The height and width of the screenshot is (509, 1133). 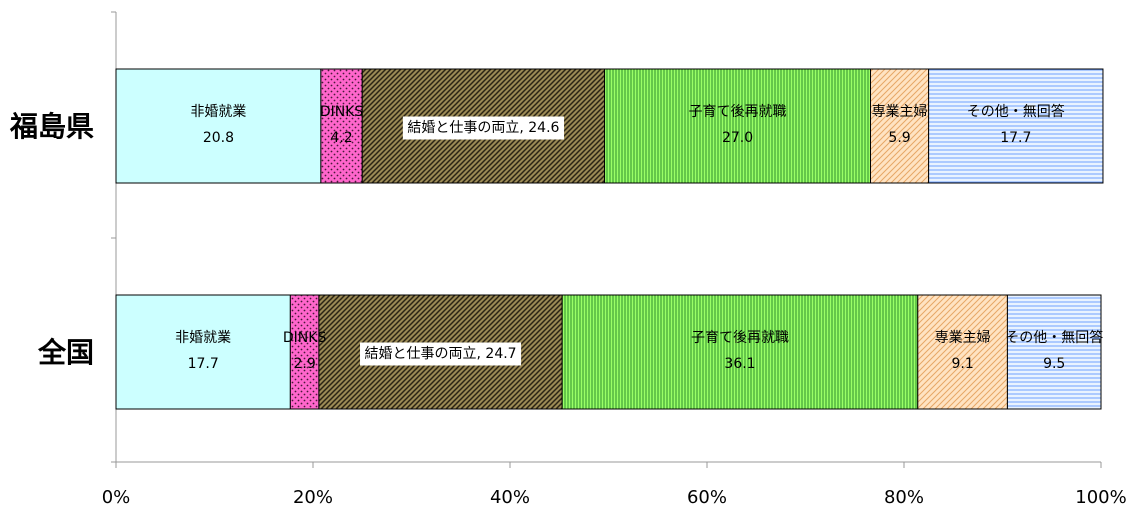 I want to click on x-tick-label: 0%, so click(x=116, y=497).